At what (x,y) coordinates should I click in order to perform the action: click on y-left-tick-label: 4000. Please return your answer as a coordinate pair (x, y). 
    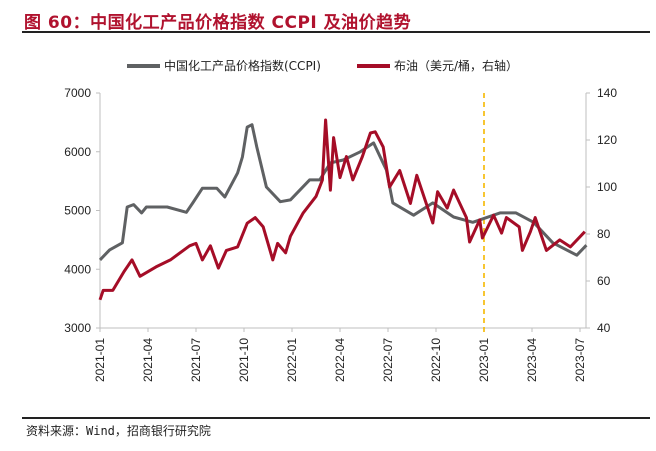
    Looking at the image, I should click on (77, 269).